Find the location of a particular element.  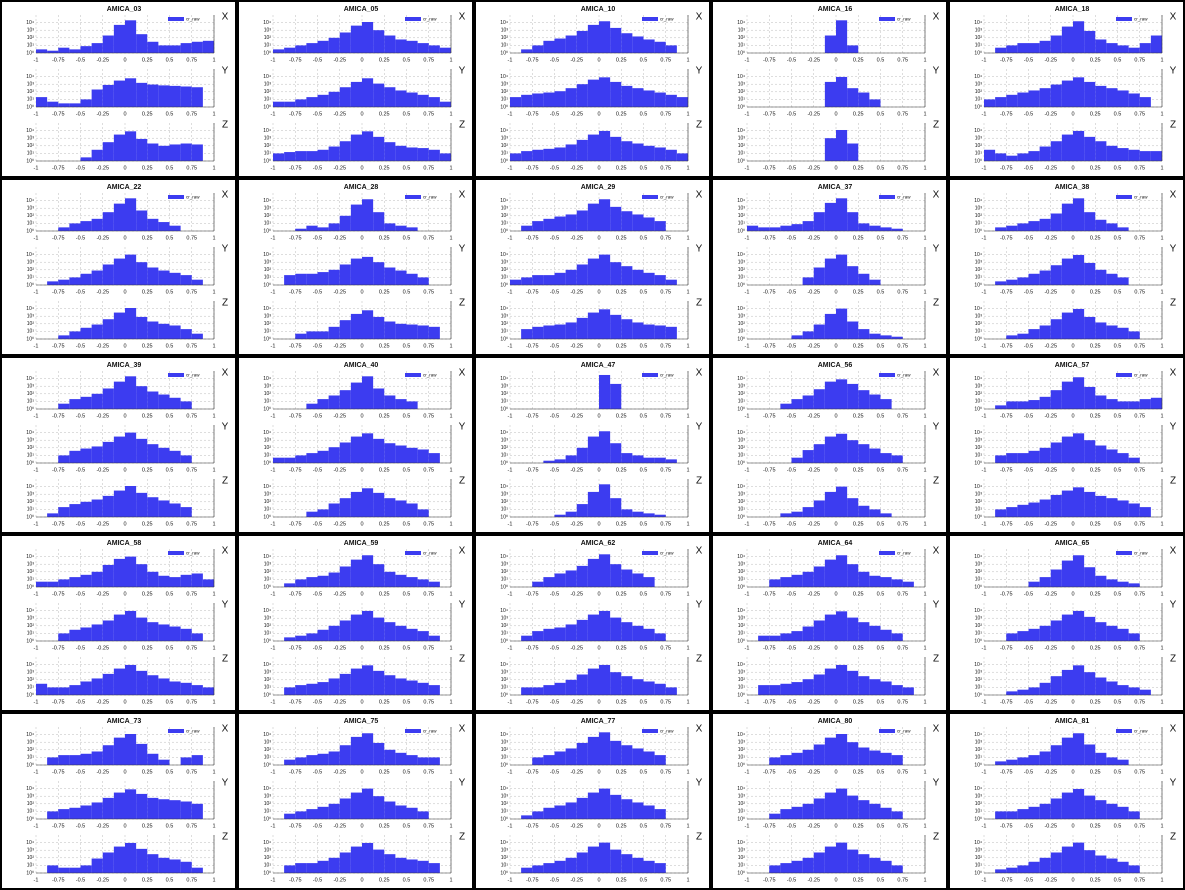

panel-border is located at coordinates (355, 445).